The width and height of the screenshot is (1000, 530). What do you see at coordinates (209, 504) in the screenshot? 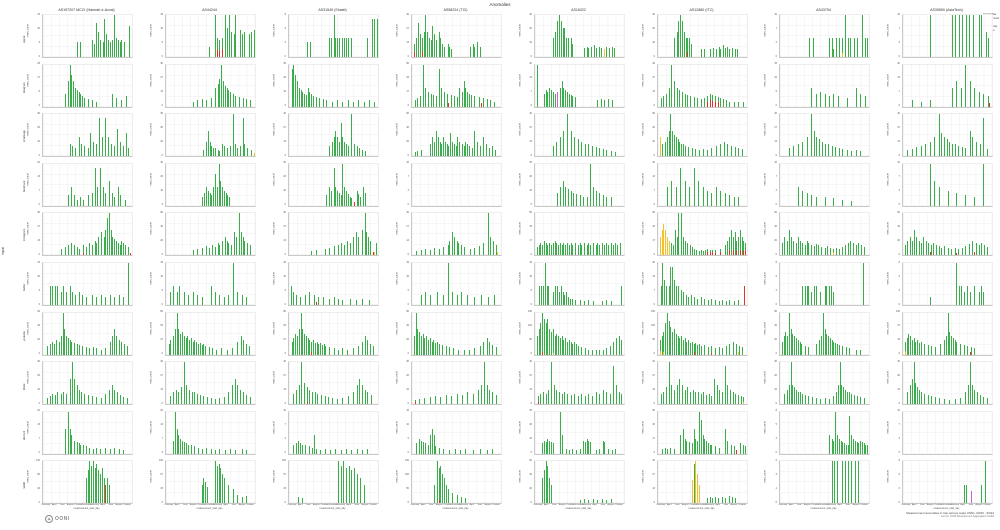
I see `x-tick-label: December` at bounding box center [209, 504].